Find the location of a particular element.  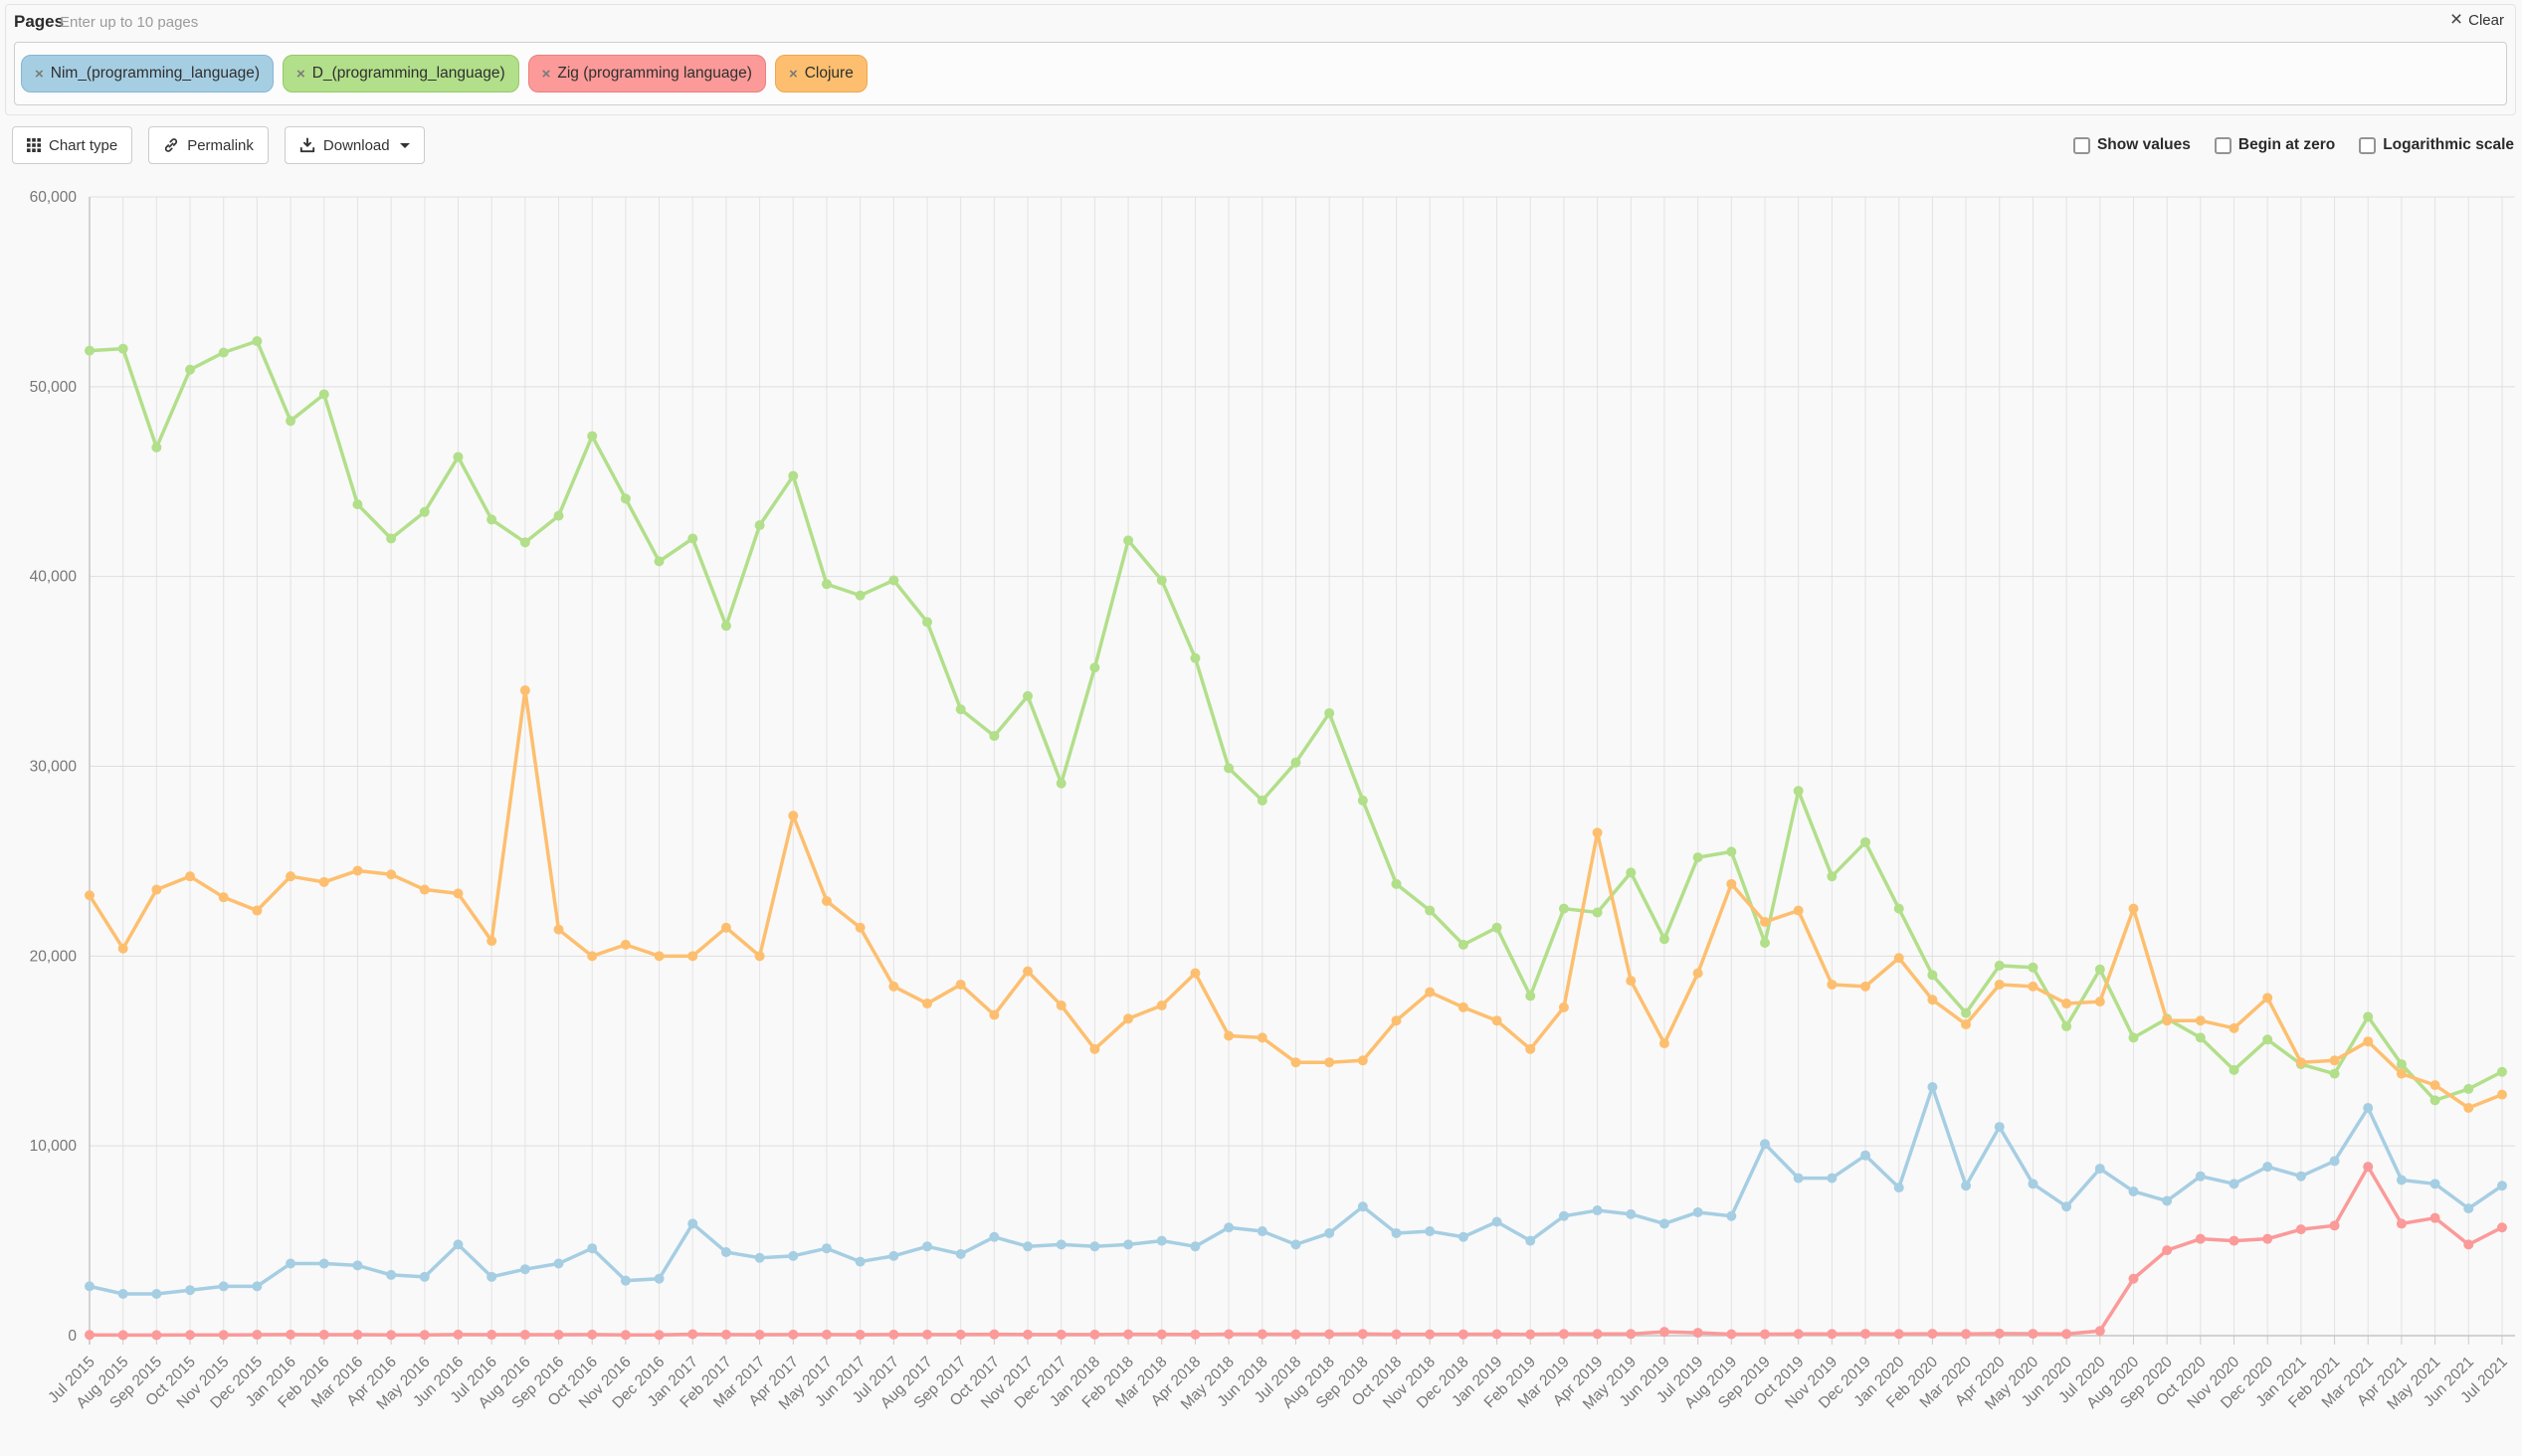

svg-text: 40,000 is located at coordinates (54, 577).